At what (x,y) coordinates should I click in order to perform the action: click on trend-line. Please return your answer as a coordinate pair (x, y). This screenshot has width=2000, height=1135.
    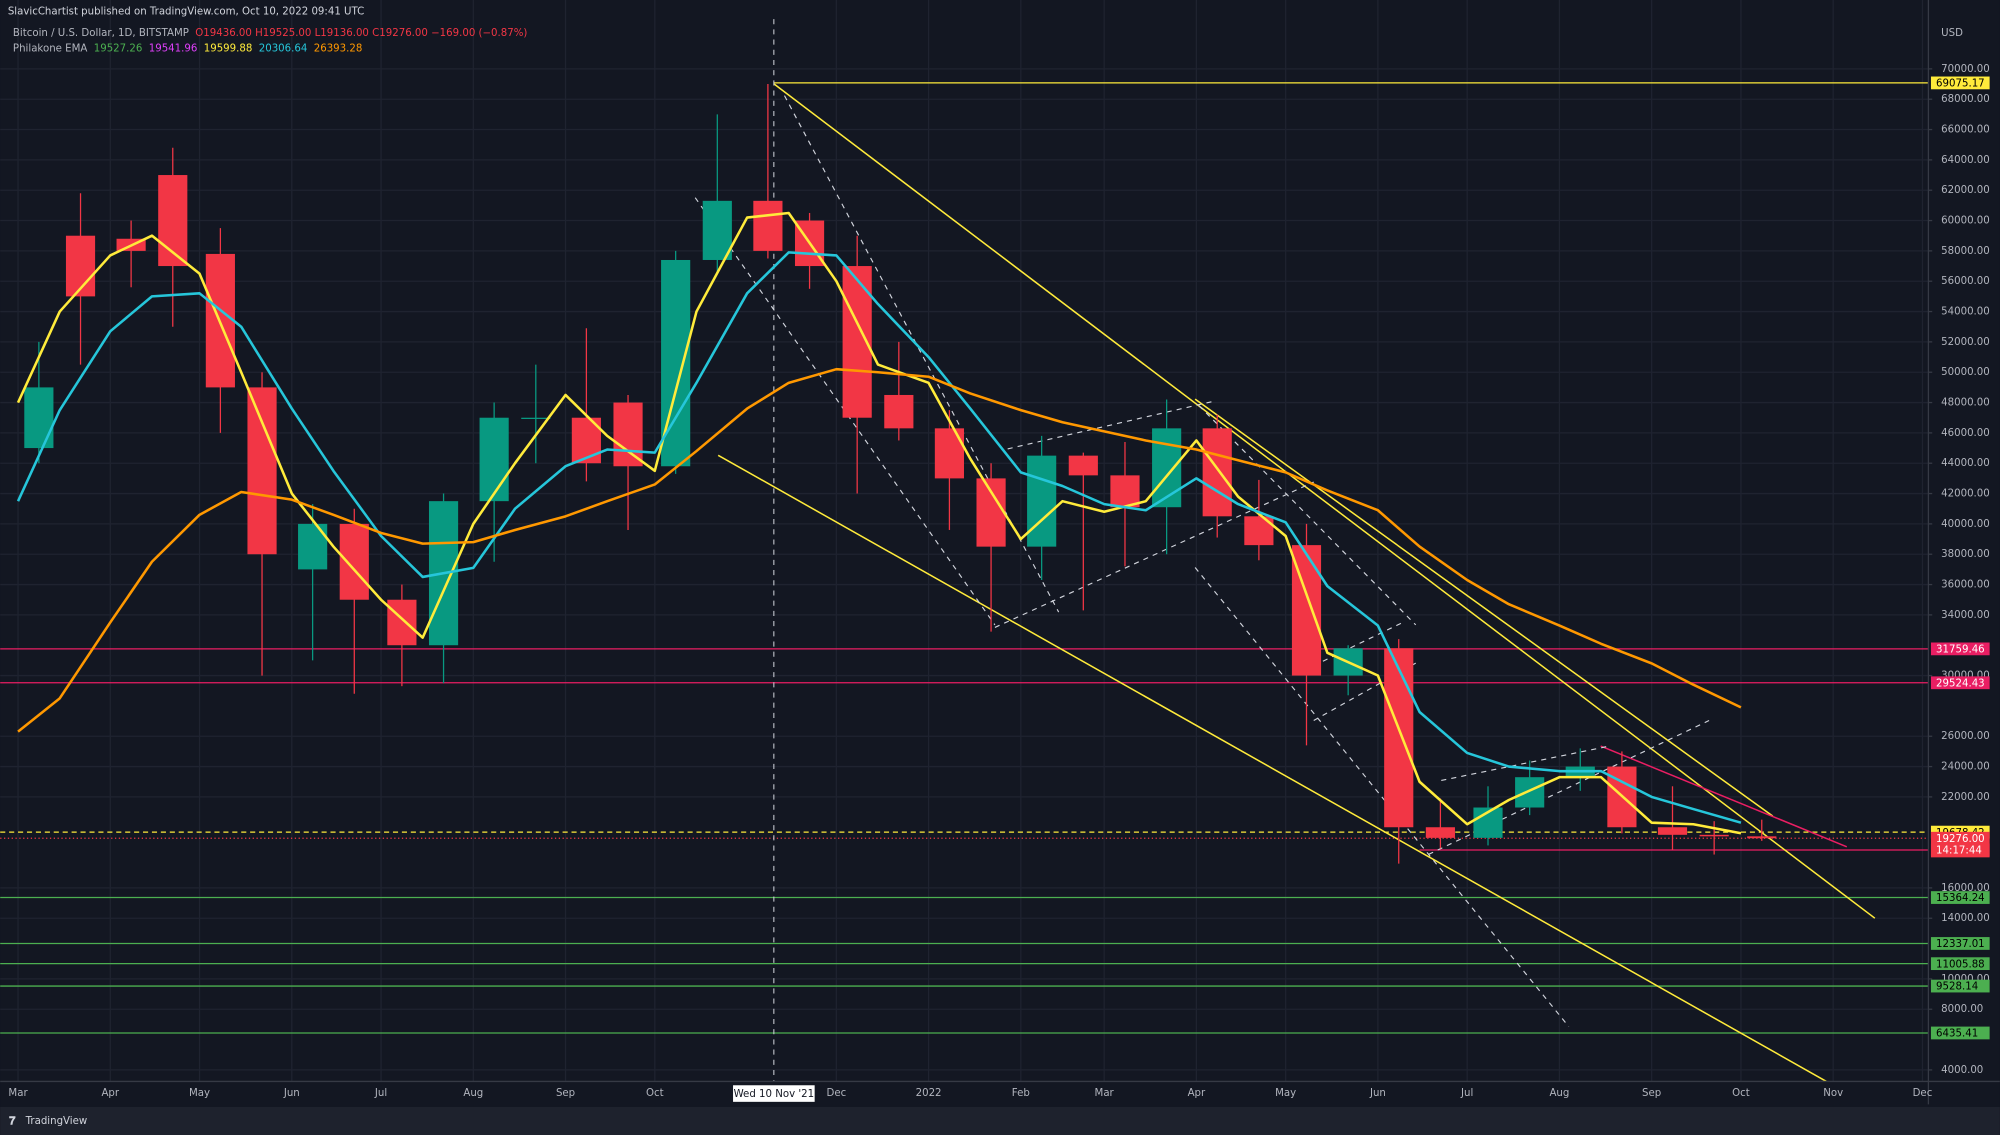
    Looking at the image, I should click on (1484, 607).